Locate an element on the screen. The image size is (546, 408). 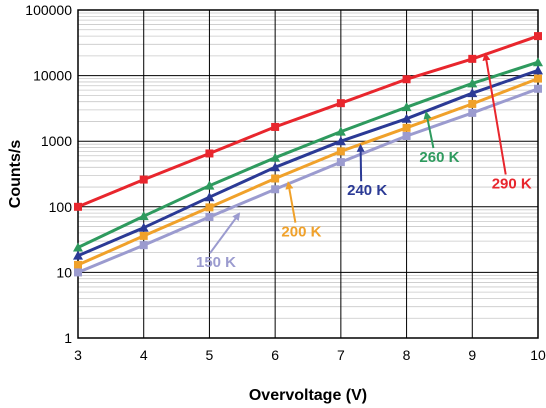
series-label: 200 K is located at coordinates (301, 232).